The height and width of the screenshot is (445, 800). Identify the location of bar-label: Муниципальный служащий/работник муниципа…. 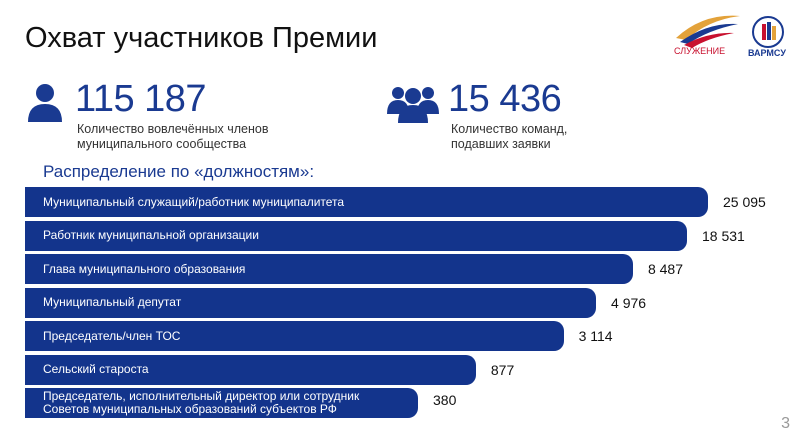
(194, 201).